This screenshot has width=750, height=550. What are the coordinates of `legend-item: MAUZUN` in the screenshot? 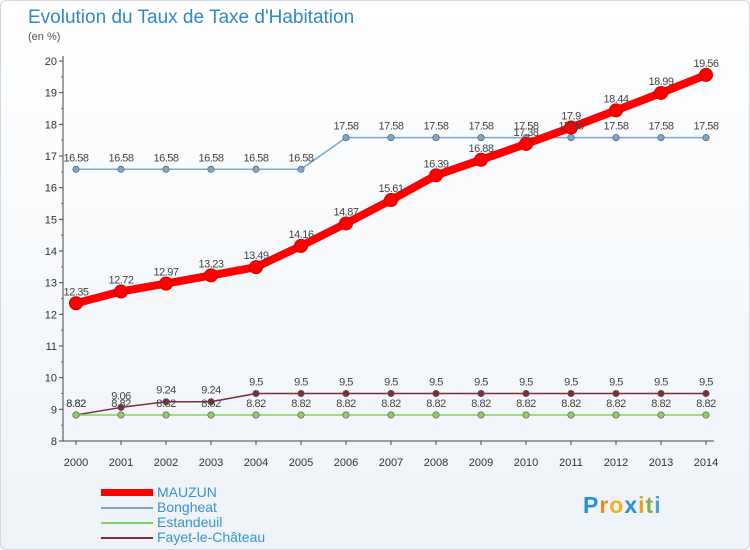 It's located at (183, 492).